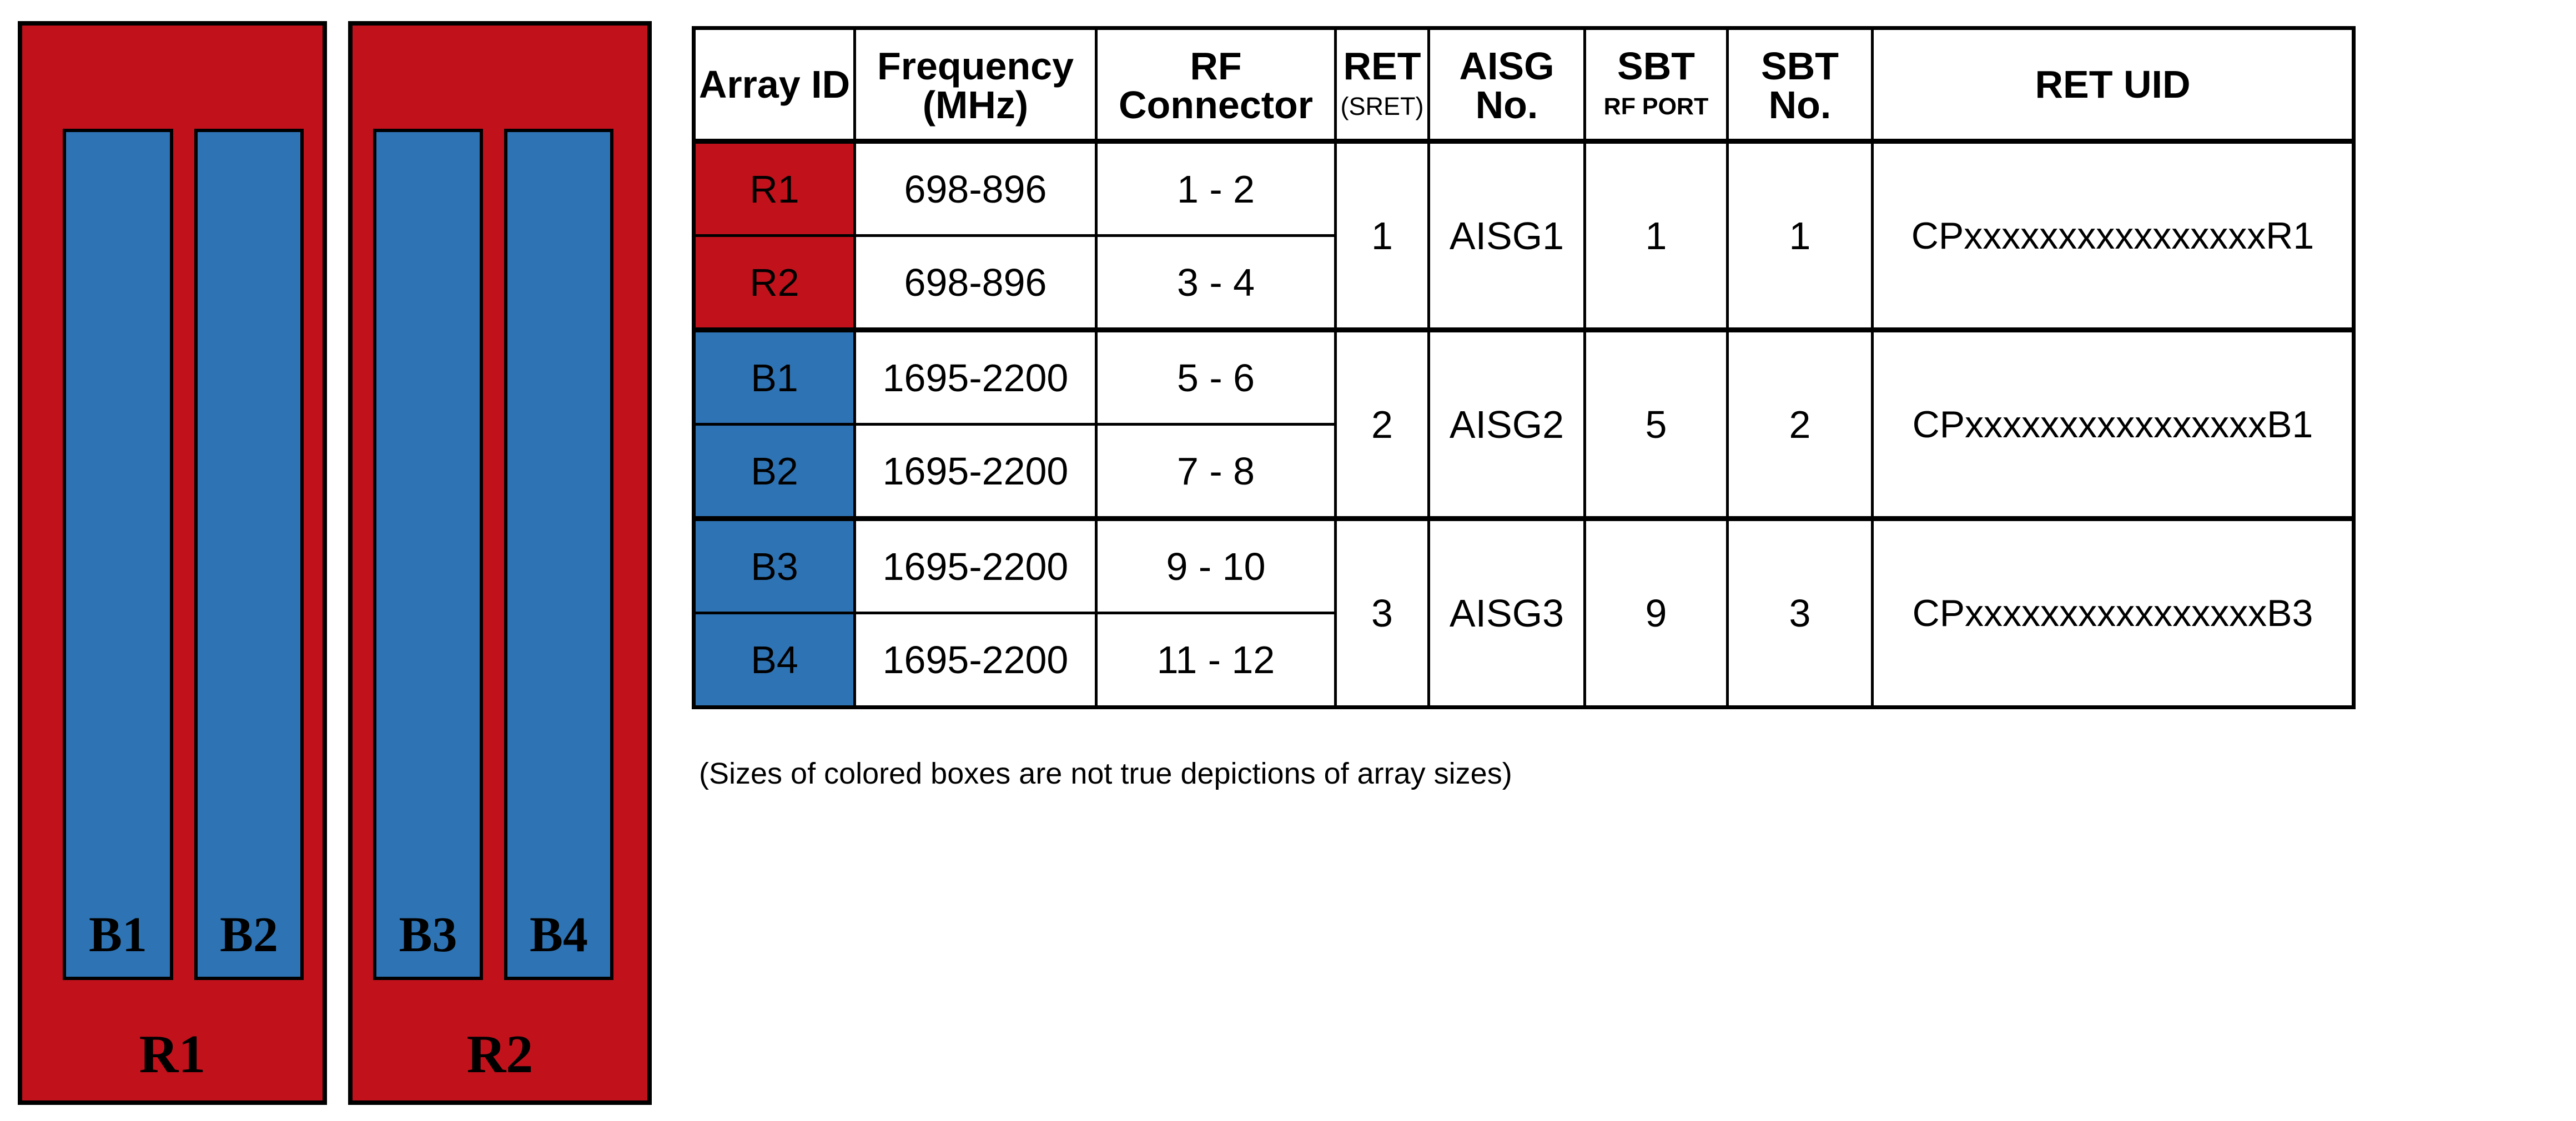 The image size is (2576, 1121). I want to click on col-header-sbt-no: SBT No., so click(1800, 86).